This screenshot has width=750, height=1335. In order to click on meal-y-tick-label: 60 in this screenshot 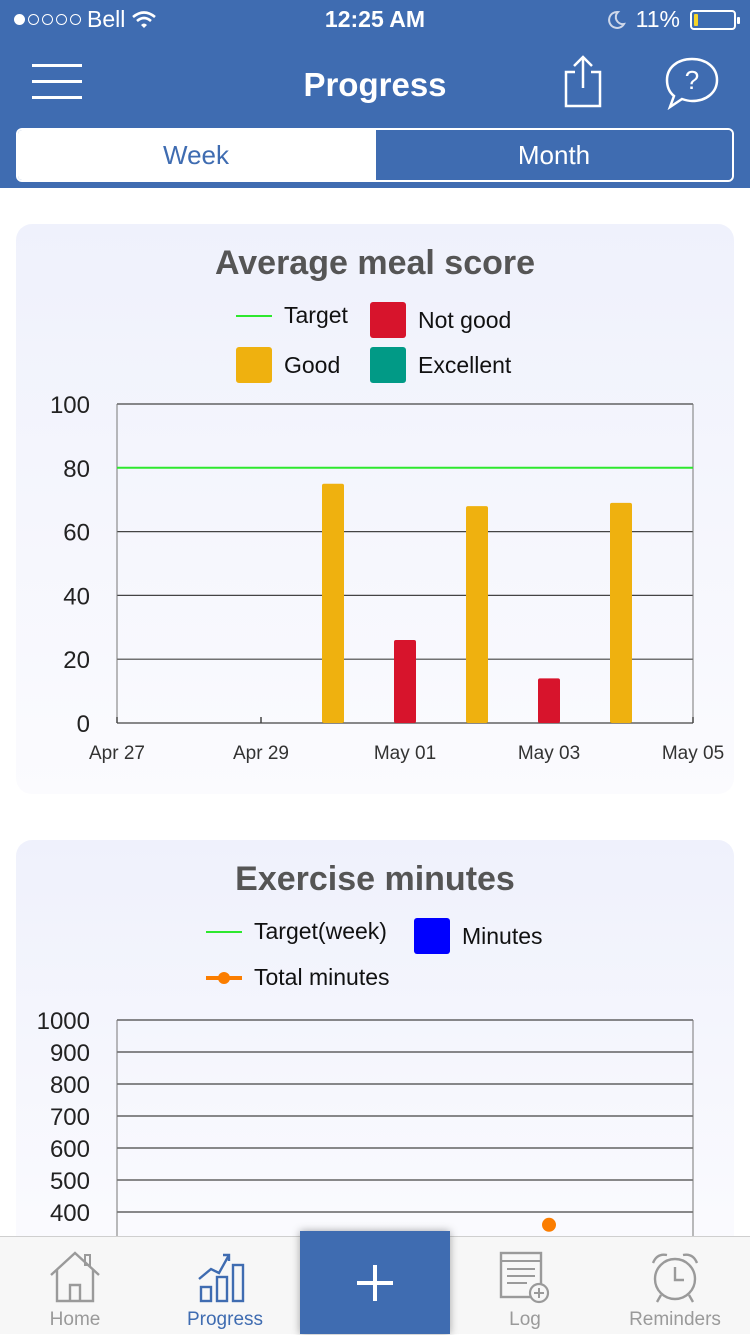, I will do `click(76, 533)`.